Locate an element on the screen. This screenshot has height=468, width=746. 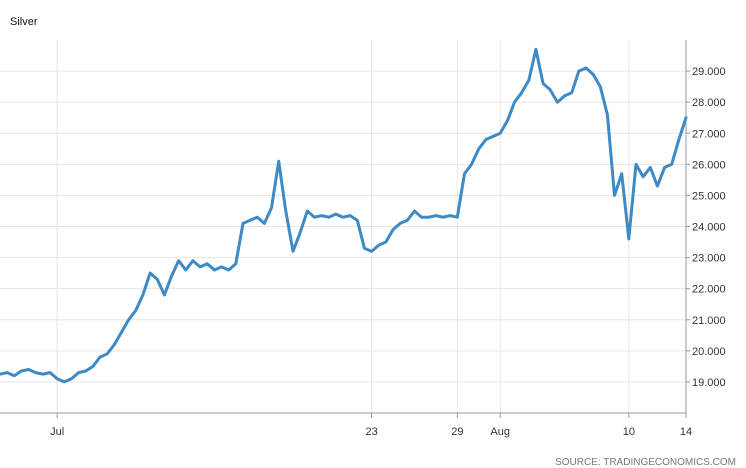
y-tick-label: 26.000 is located at coordinates (709, 165).